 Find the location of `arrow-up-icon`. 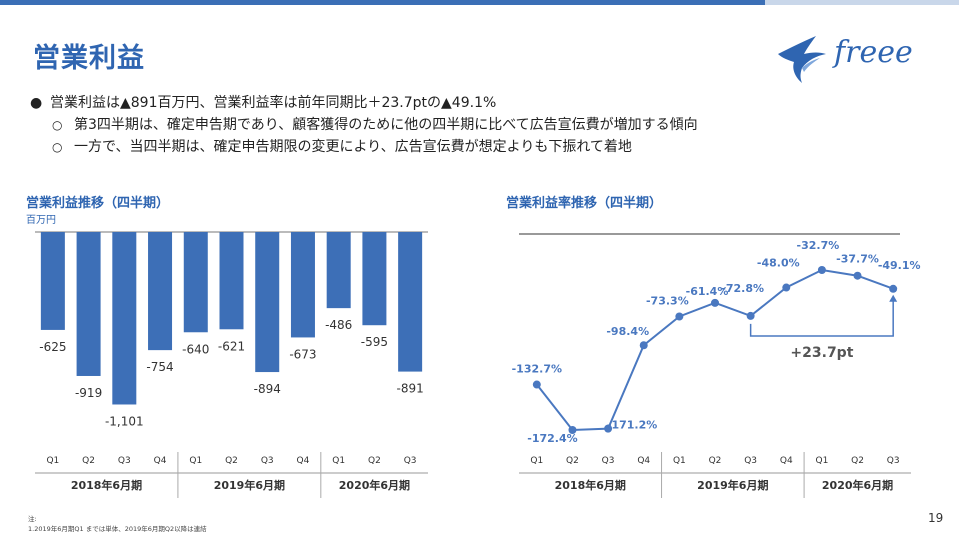

arrow-up-icon is located at coordinates (893, 298).